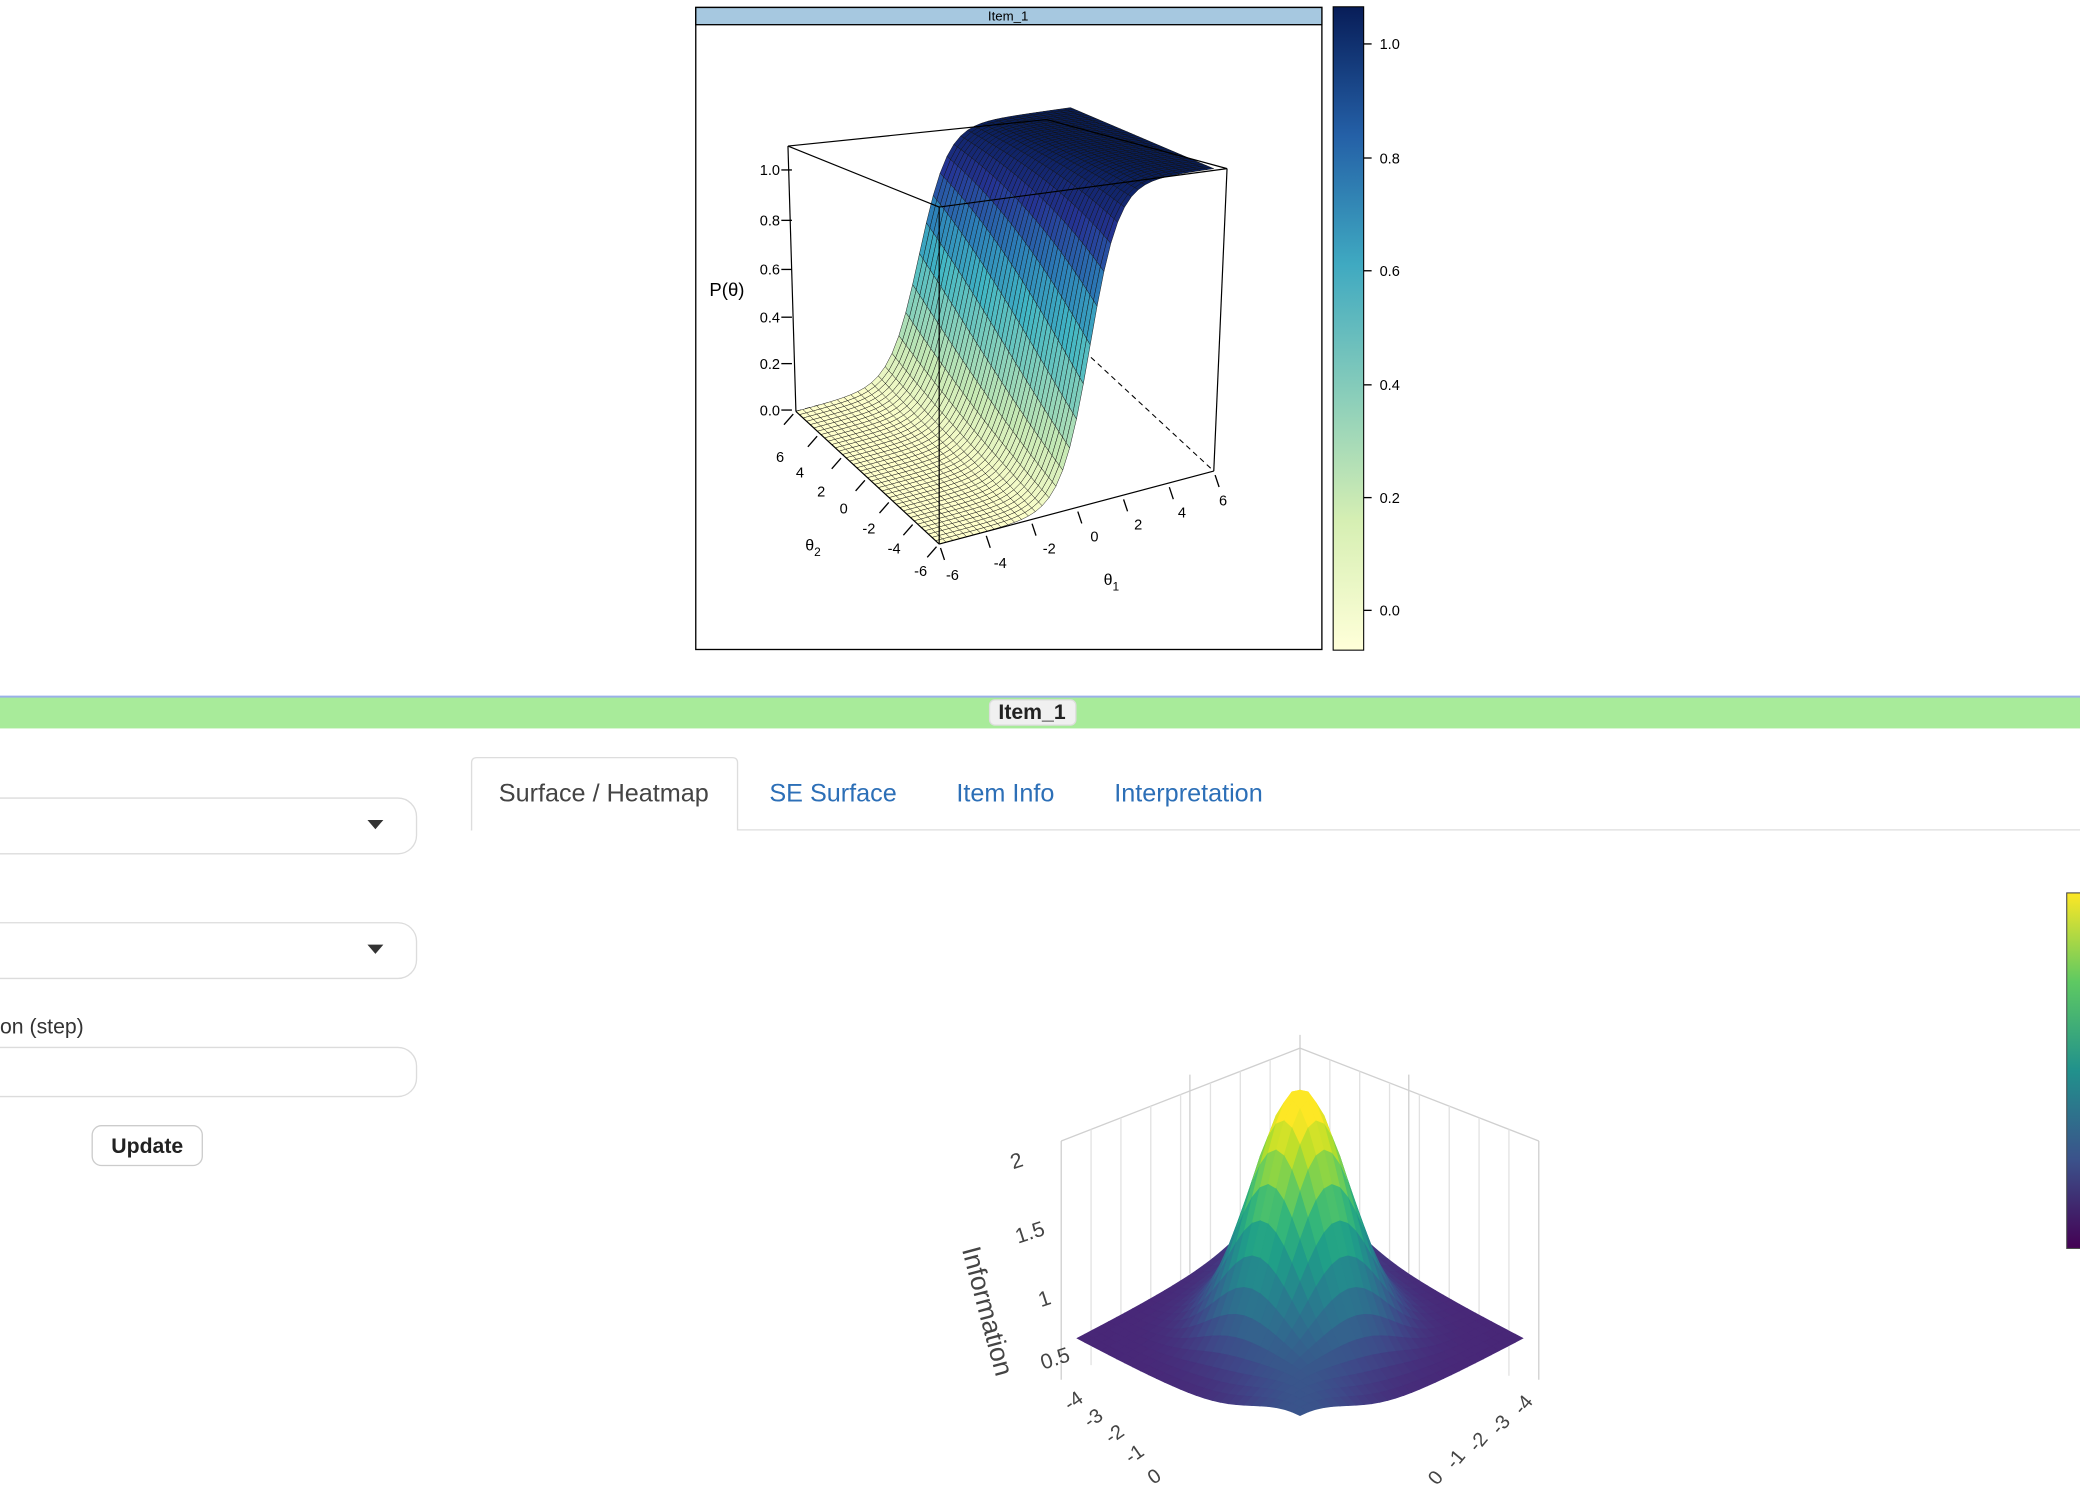 The width and height of the screenshot is (2080, 1490). I want to click on strip-label: Item_1, so click(1008, 16).